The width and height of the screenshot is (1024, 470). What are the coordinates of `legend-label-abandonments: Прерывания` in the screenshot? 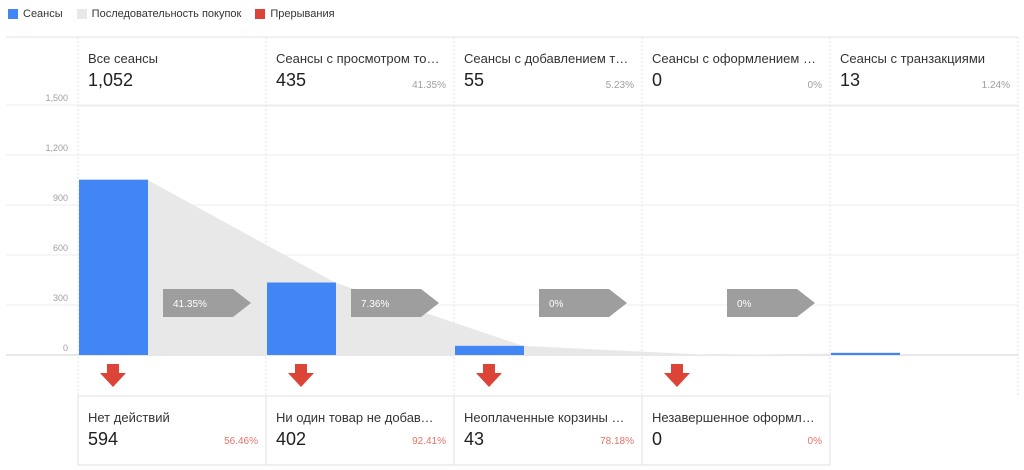 It's located at (302, 14).